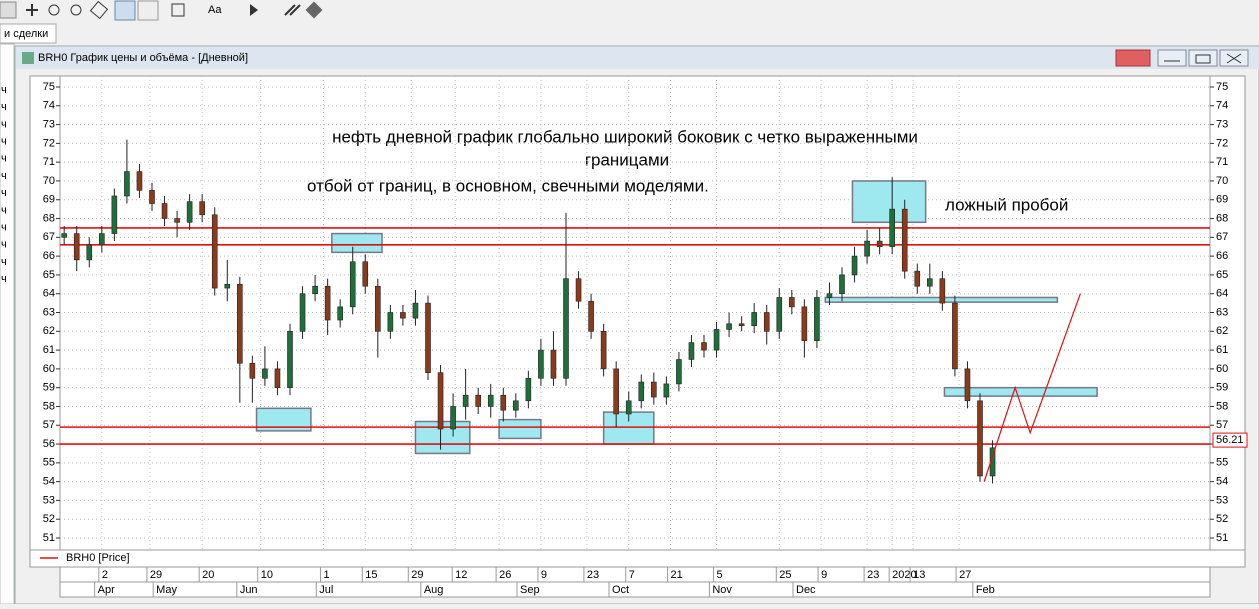 The image size is (1259, 609). What do you see at coordinates (1222, 519) in the screenshot?
I see `y-tick-label-right: 52` at bounding box center [1222, 519].